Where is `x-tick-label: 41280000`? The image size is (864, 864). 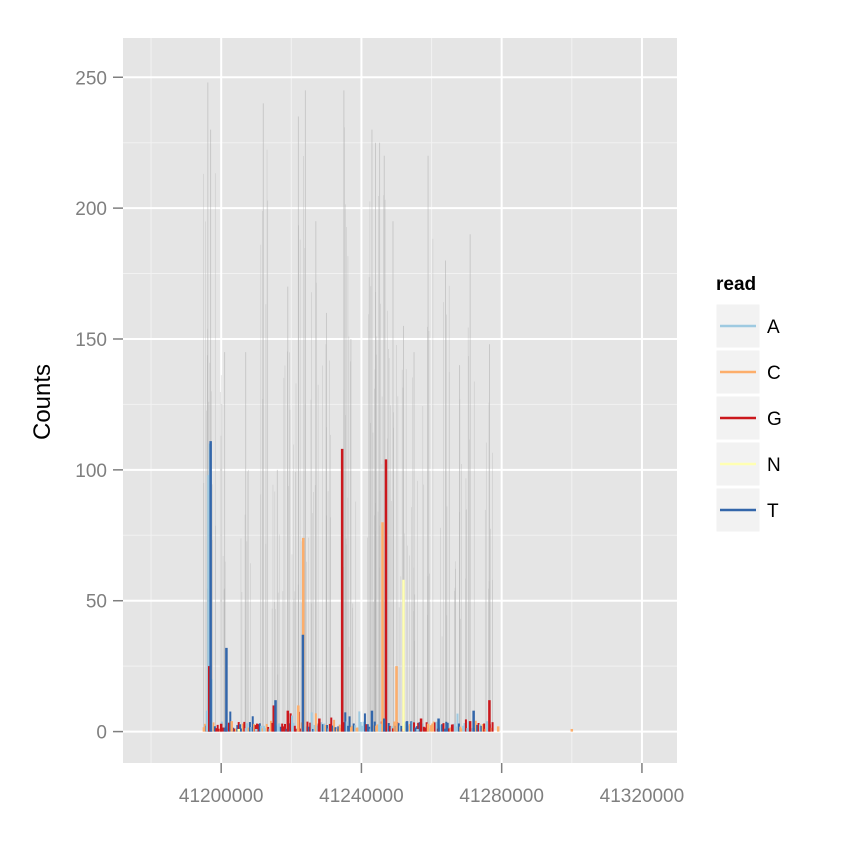 x-tick-label: 41280000 is located at coordinates (501, 796).